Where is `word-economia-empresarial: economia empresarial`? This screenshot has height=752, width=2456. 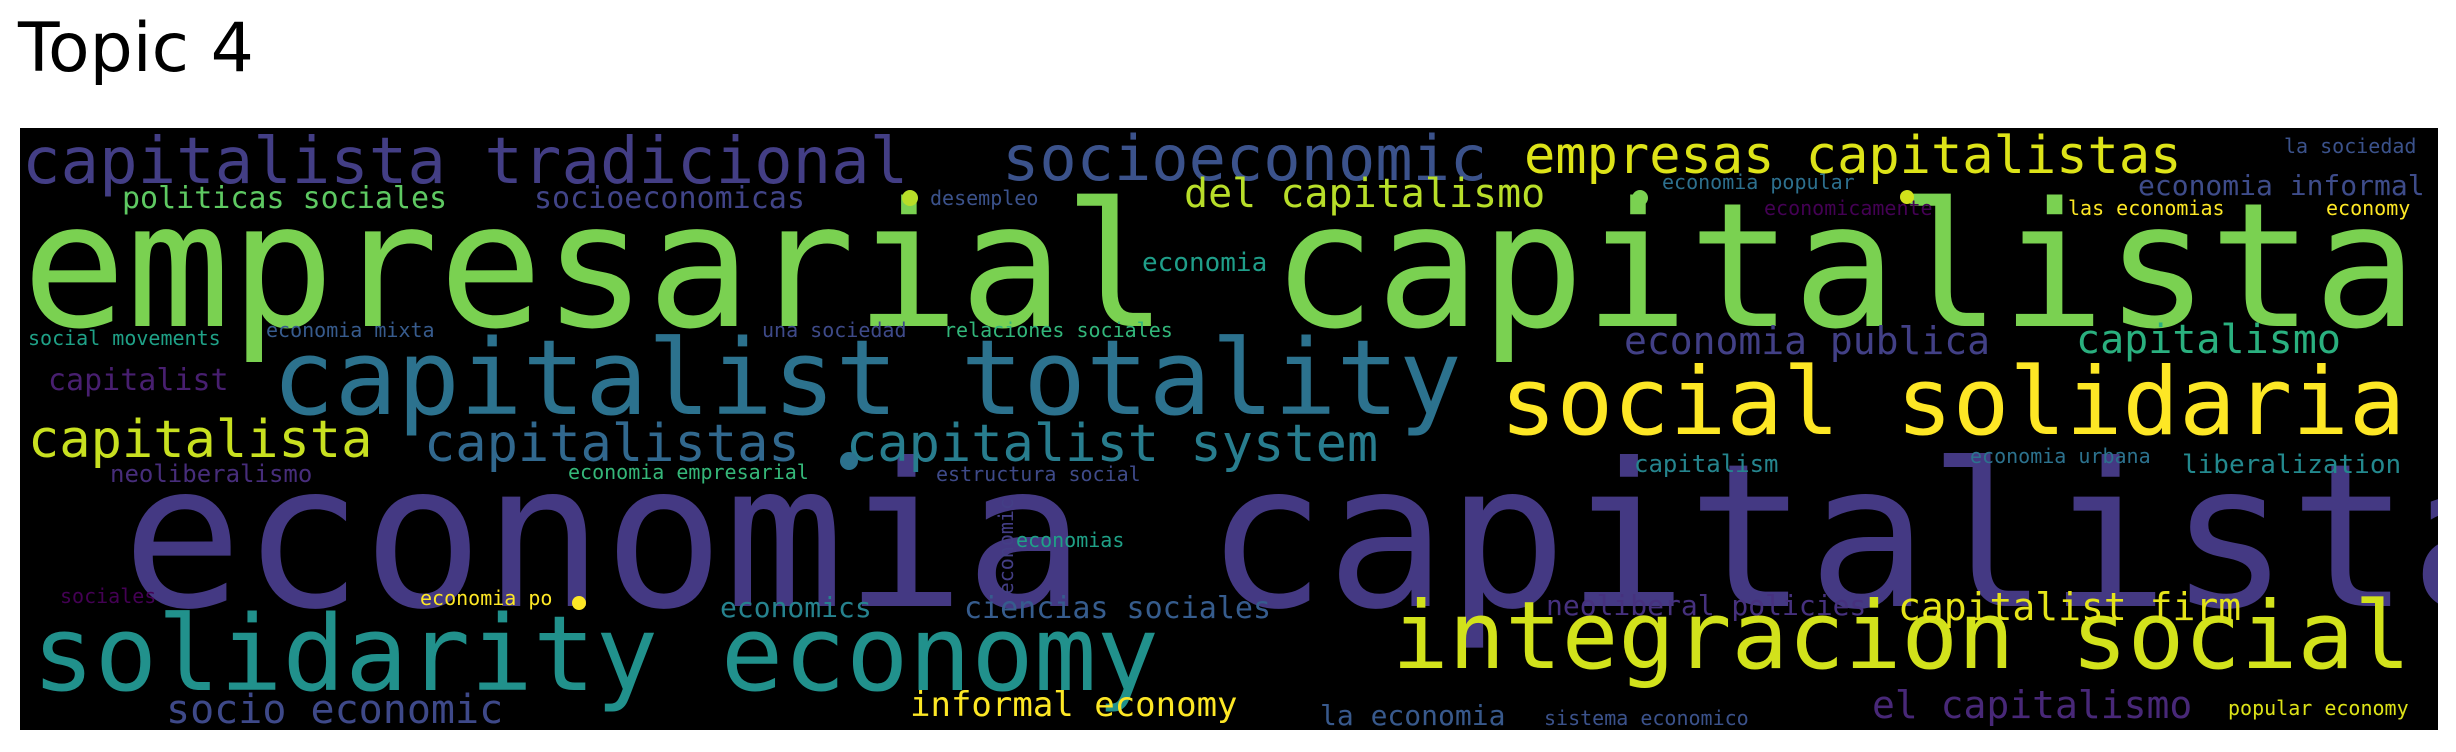
word-economia-empresarial: economia empresarial is located at coordinates (688, 472).